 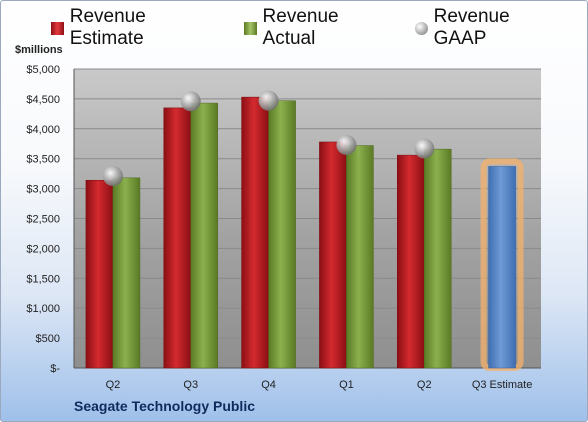 What do you see at coordinates (421, 28) in the screenshot?
I see `legend-swatch-gaap` at bounding box center [421, 28].